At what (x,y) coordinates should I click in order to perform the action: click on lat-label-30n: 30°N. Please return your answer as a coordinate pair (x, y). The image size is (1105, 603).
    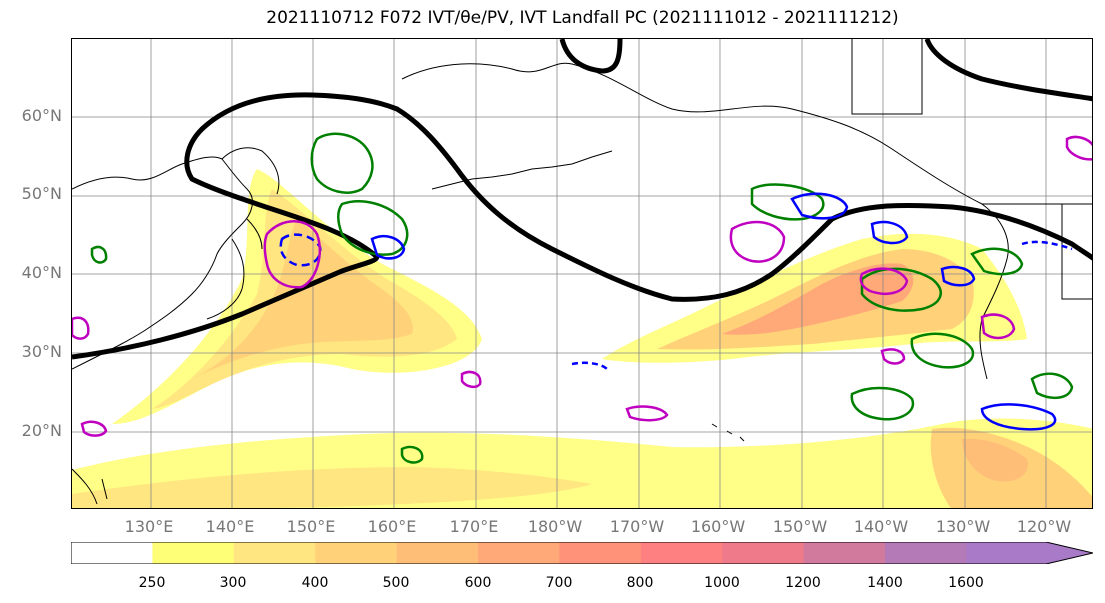
    Looking at the image, I should click on (41, 351).